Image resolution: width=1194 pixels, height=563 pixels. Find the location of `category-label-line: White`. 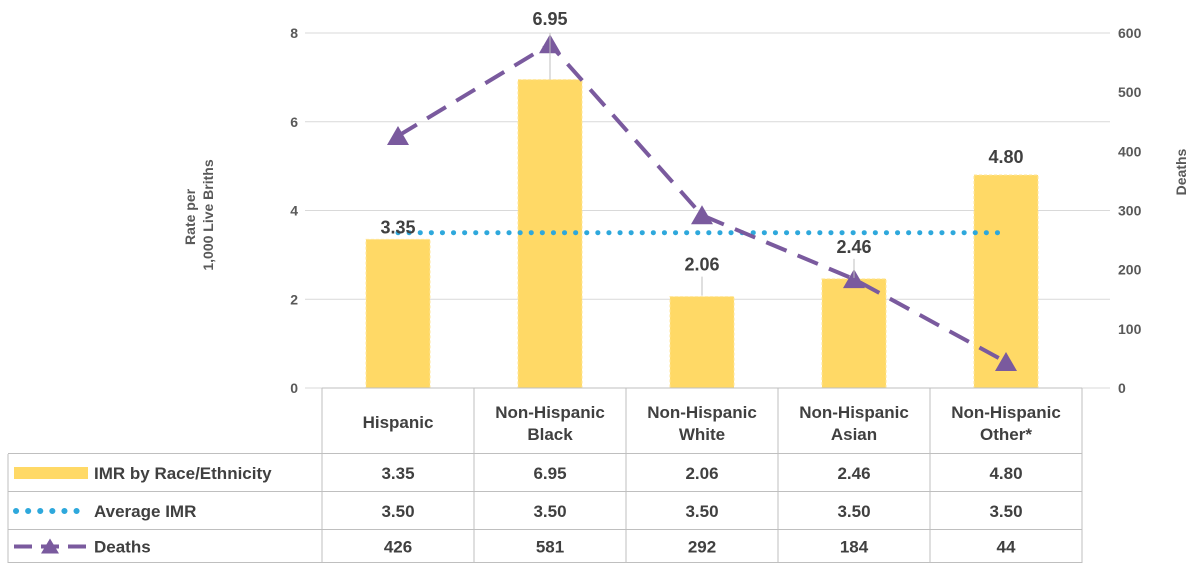

category-label-line: White is located at coordinates (702, 434).